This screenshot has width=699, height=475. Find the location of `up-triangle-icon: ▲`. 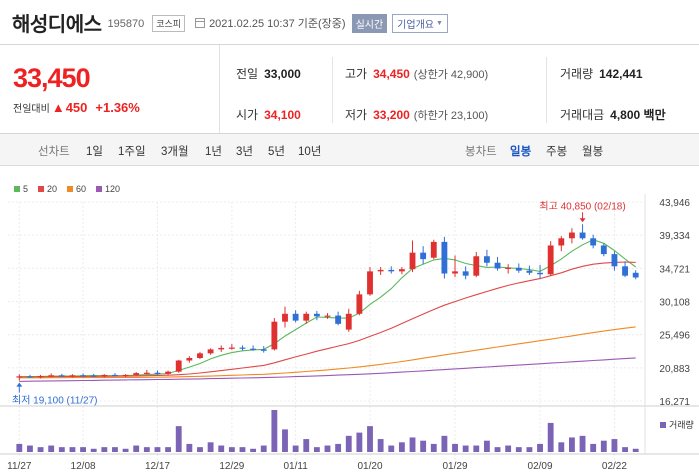

up-triangle-icon: ▲ is located at coordinates (58, 107).